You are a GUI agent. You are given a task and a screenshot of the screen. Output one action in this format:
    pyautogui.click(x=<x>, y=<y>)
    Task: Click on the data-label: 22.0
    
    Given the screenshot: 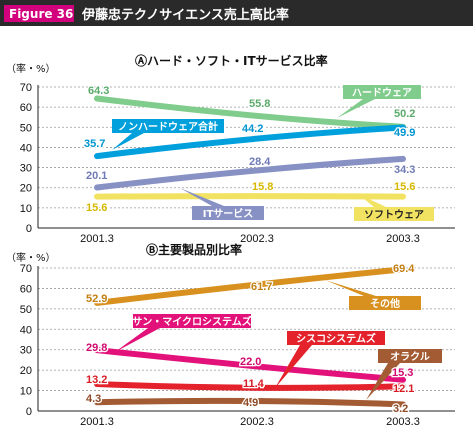 What is the action you would take?
    pyautogui.click(x=250, y=362)
    